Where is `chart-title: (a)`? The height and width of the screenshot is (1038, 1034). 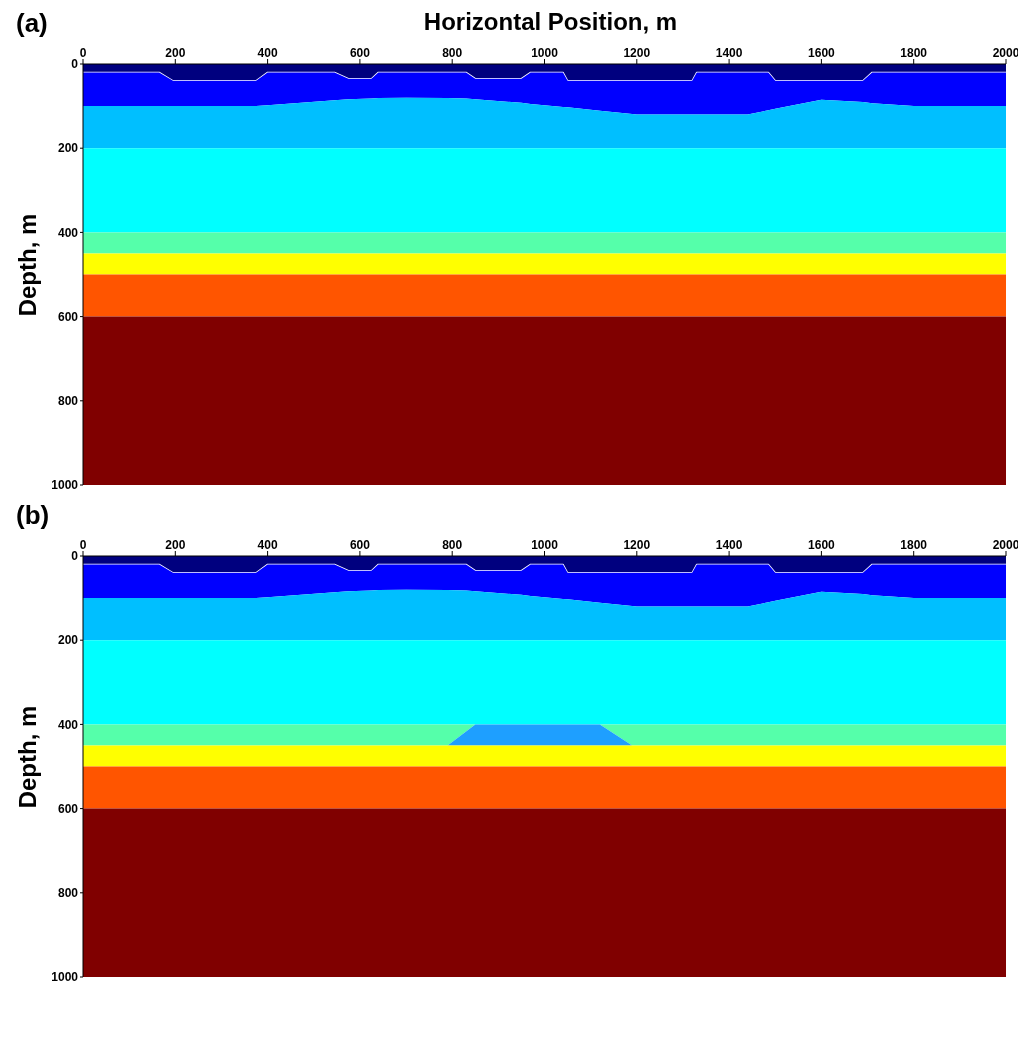
chart-title: (a) is located at coordinates (32, 23).